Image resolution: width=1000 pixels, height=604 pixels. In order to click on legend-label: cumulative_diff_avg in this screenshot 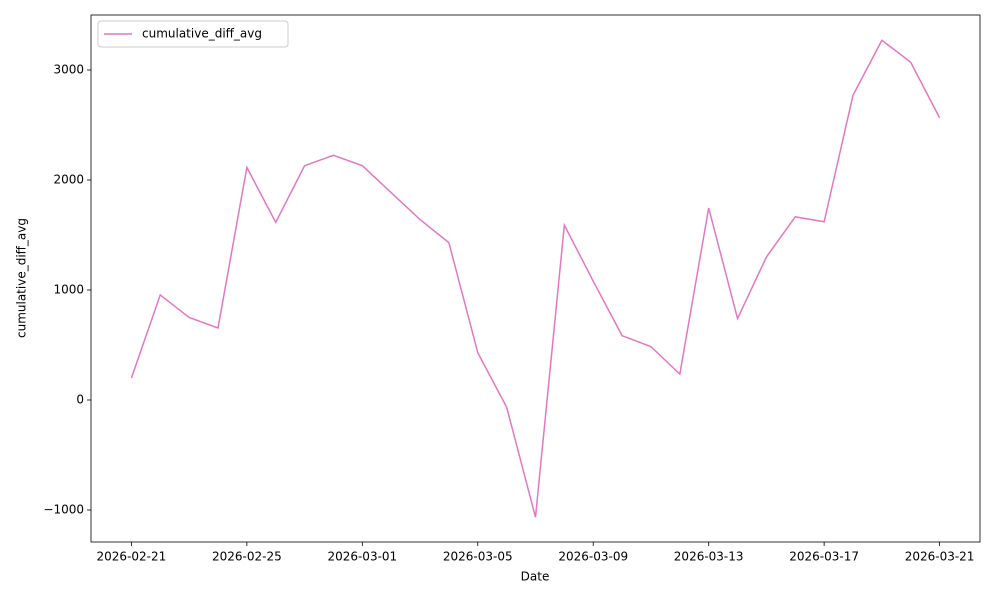, I will do `click(202, 34)`.